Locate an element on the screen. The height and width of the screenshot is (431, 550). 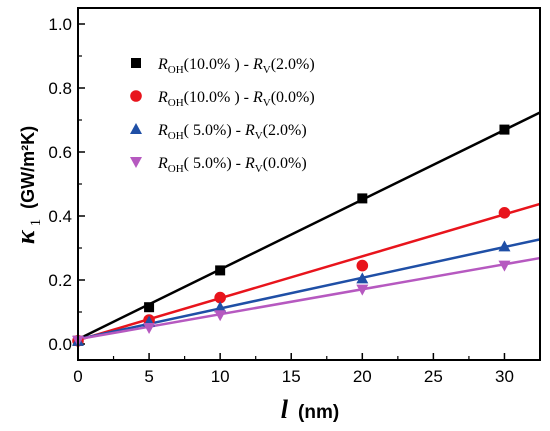
y-tick-label: 0.4 is located at coordinates (60, 216).